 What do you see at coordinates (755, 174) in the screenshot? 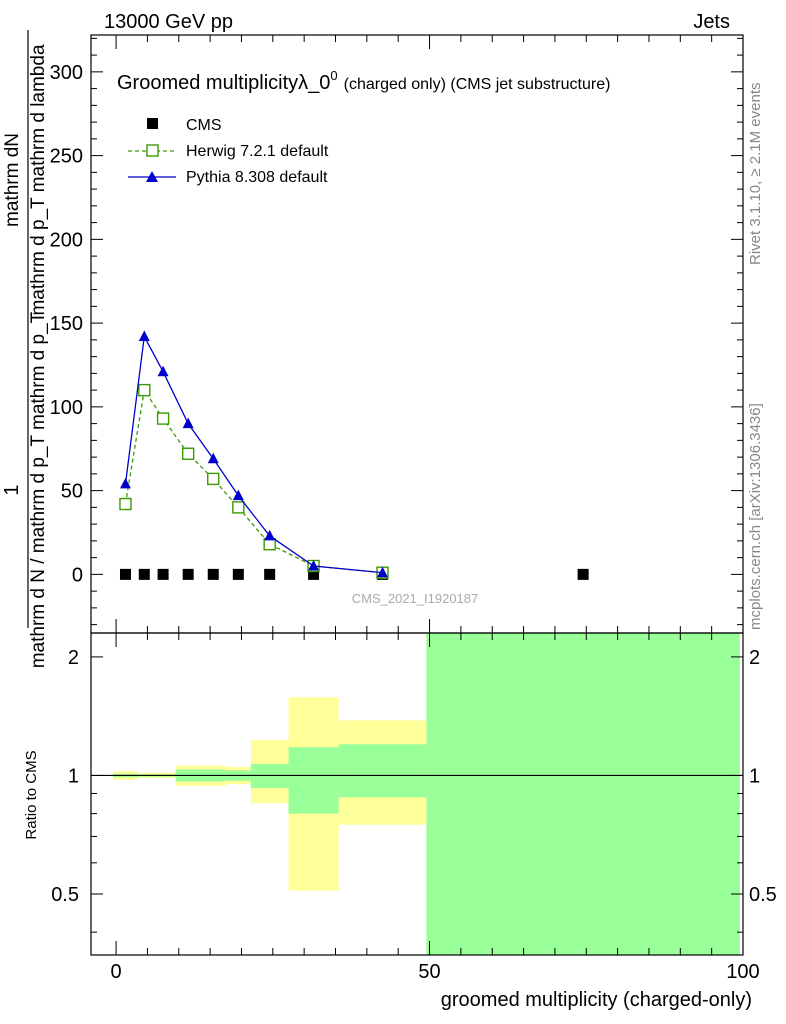
I see `rivet-info-label: Rivet 3.1.10, ≥ 2.1M events` at bounding box center [755, 174].